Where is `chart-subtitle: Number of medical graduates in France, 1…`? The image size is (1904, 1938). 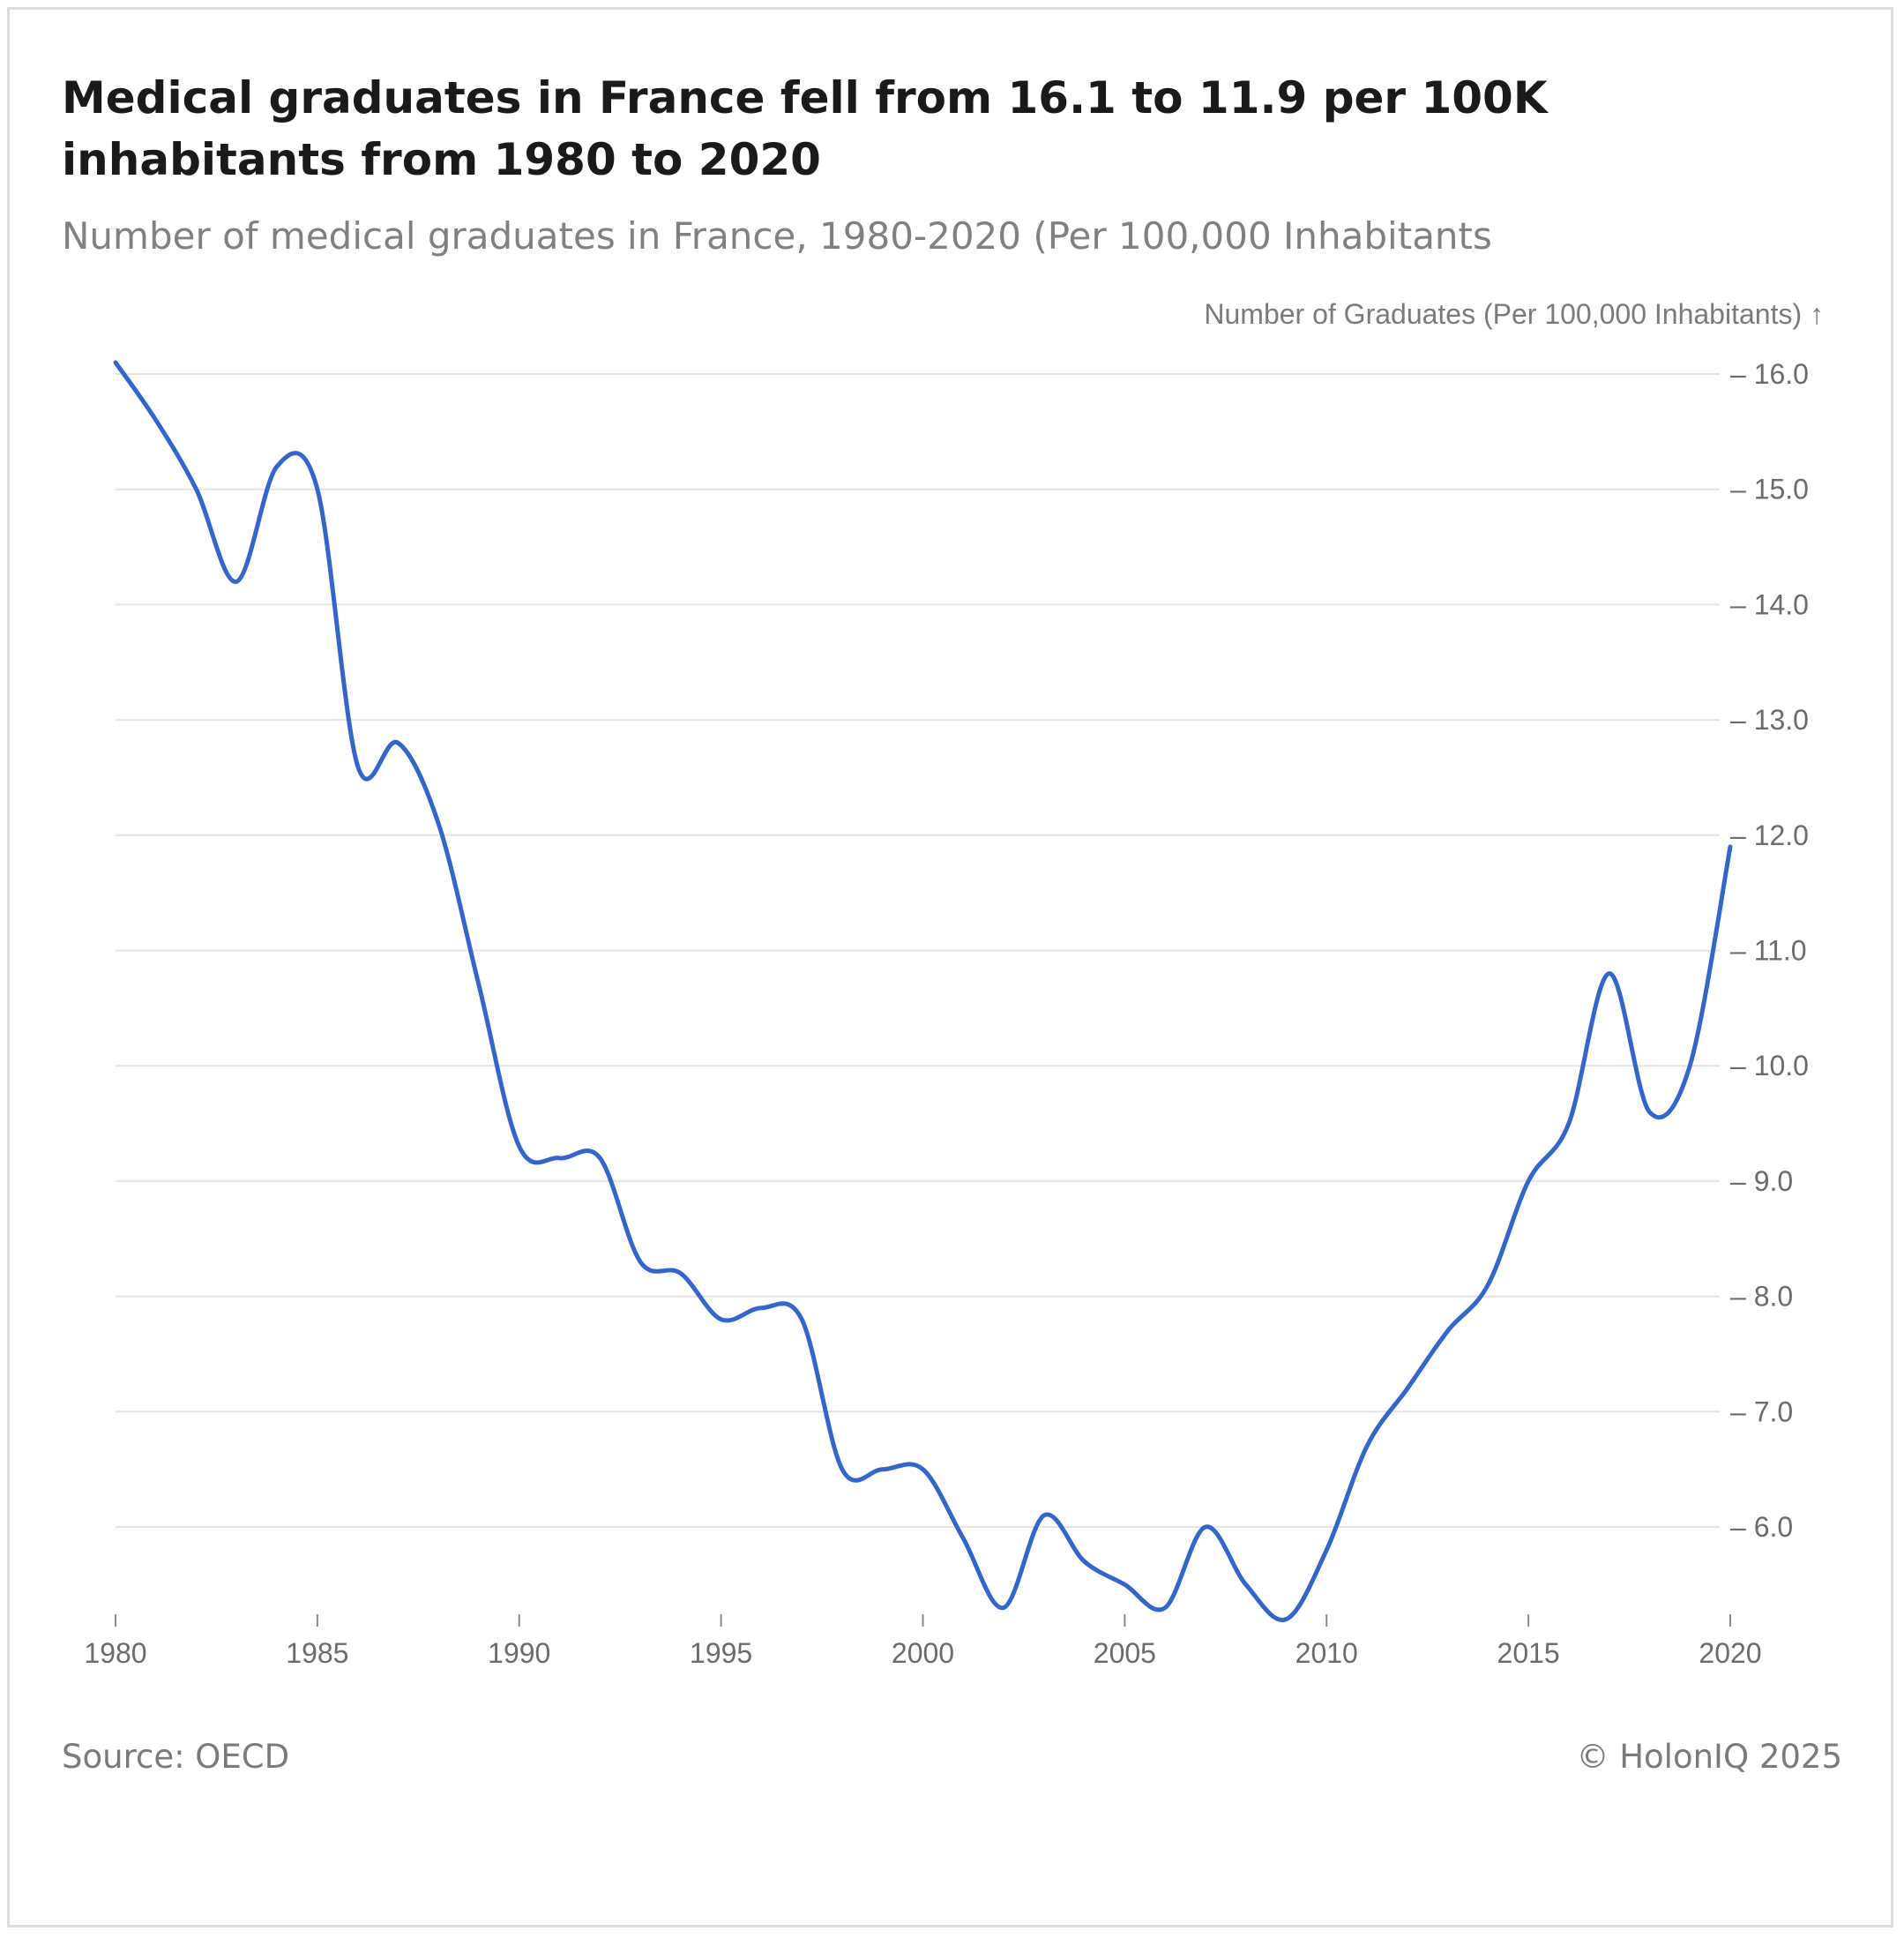 chart-subtitle: Number of medical graduates in France, 1… is located at coordinates (777, 236).